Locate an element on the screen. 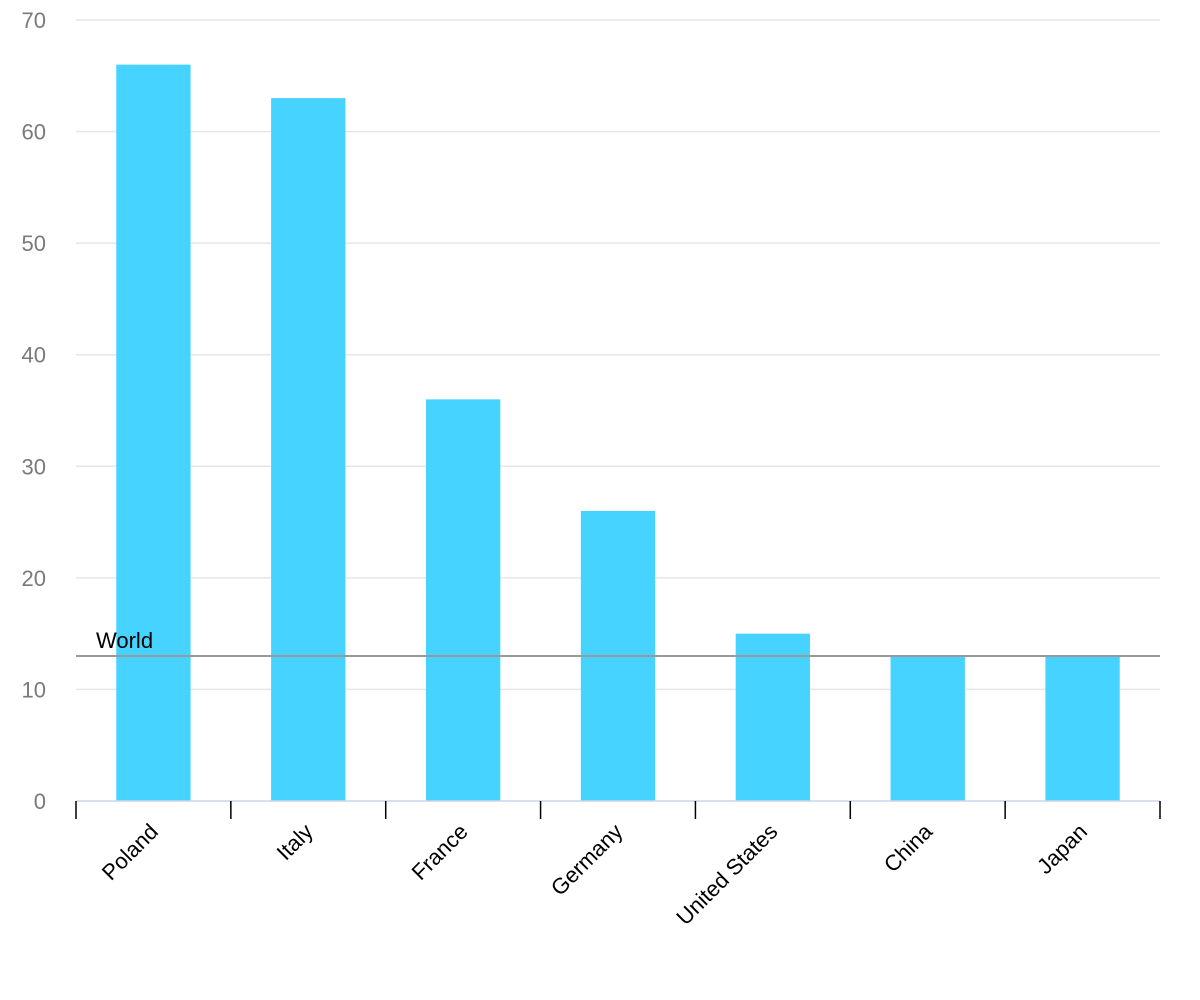 This screenshot has height=1000, width=1200. x-tick-label: Japan is located at coordinates (1062, 849).